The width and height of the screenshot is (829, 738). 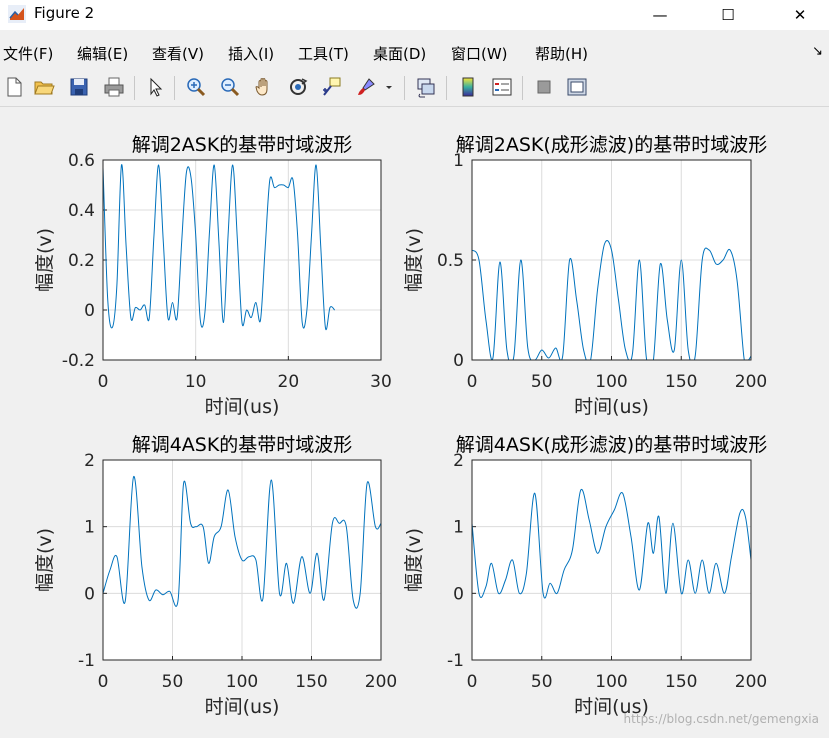 I want to click on matlab-app-icon, so click(x=17, y=14).